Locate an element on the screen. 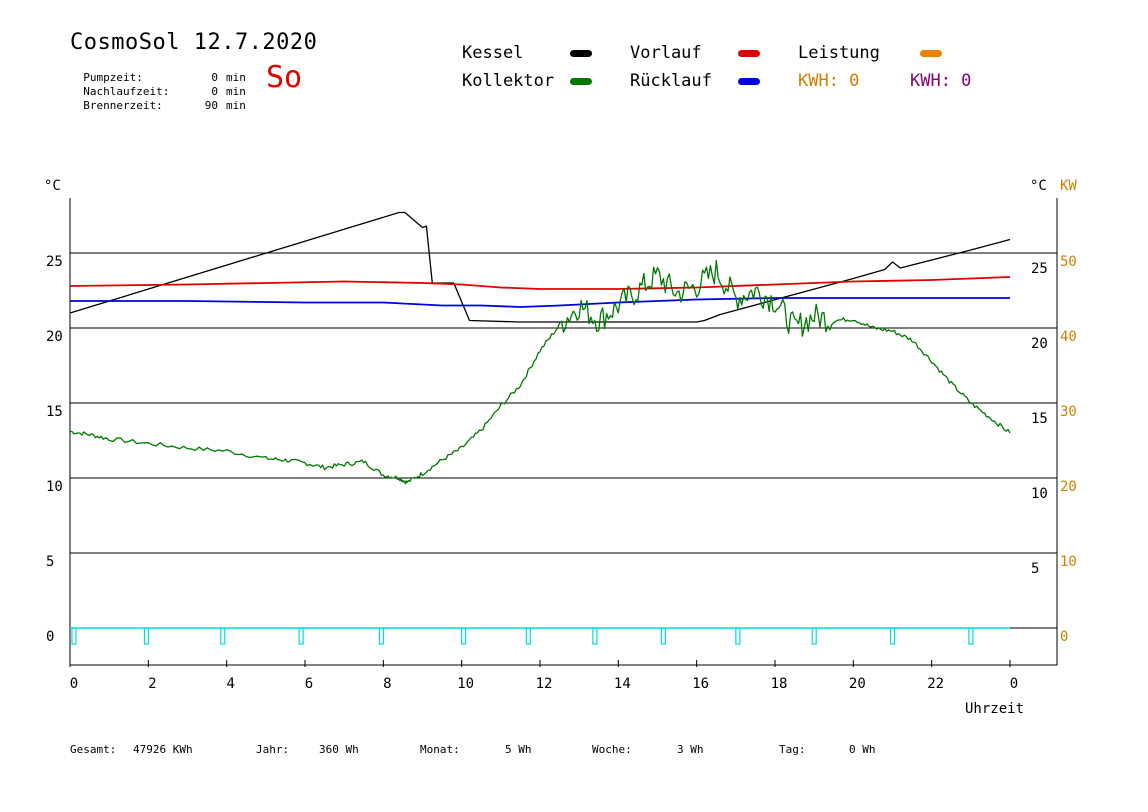 This screenshot has height=812, width=1148. footer-woche-value: 3 Wh is located at coordinates (690, 749).